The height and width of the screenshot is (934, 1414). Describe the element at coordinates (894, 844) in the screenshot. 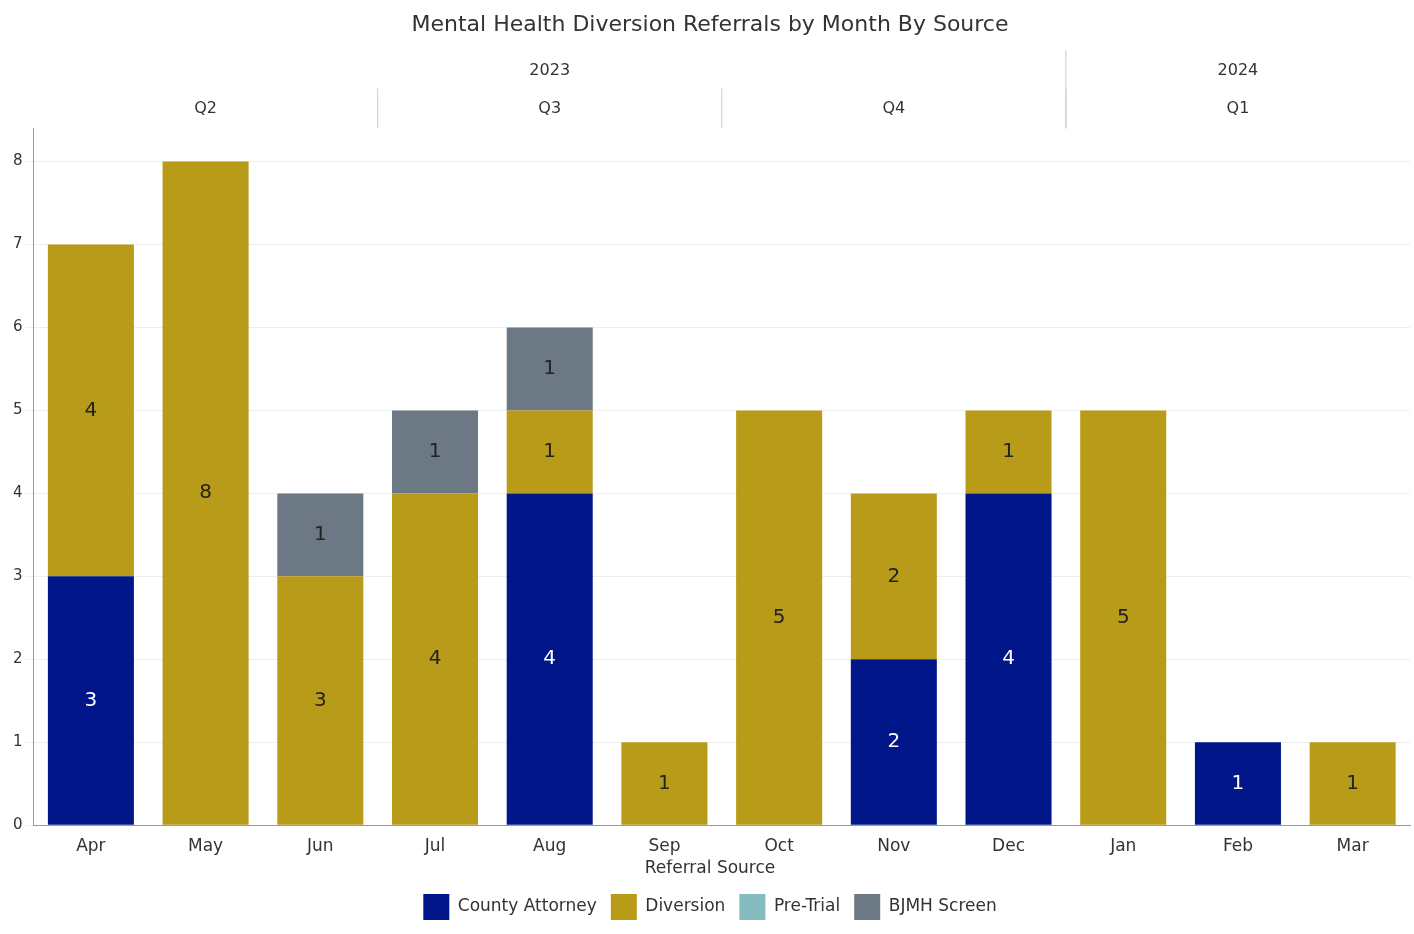

I see `x-tick-label: Nov` at that location.